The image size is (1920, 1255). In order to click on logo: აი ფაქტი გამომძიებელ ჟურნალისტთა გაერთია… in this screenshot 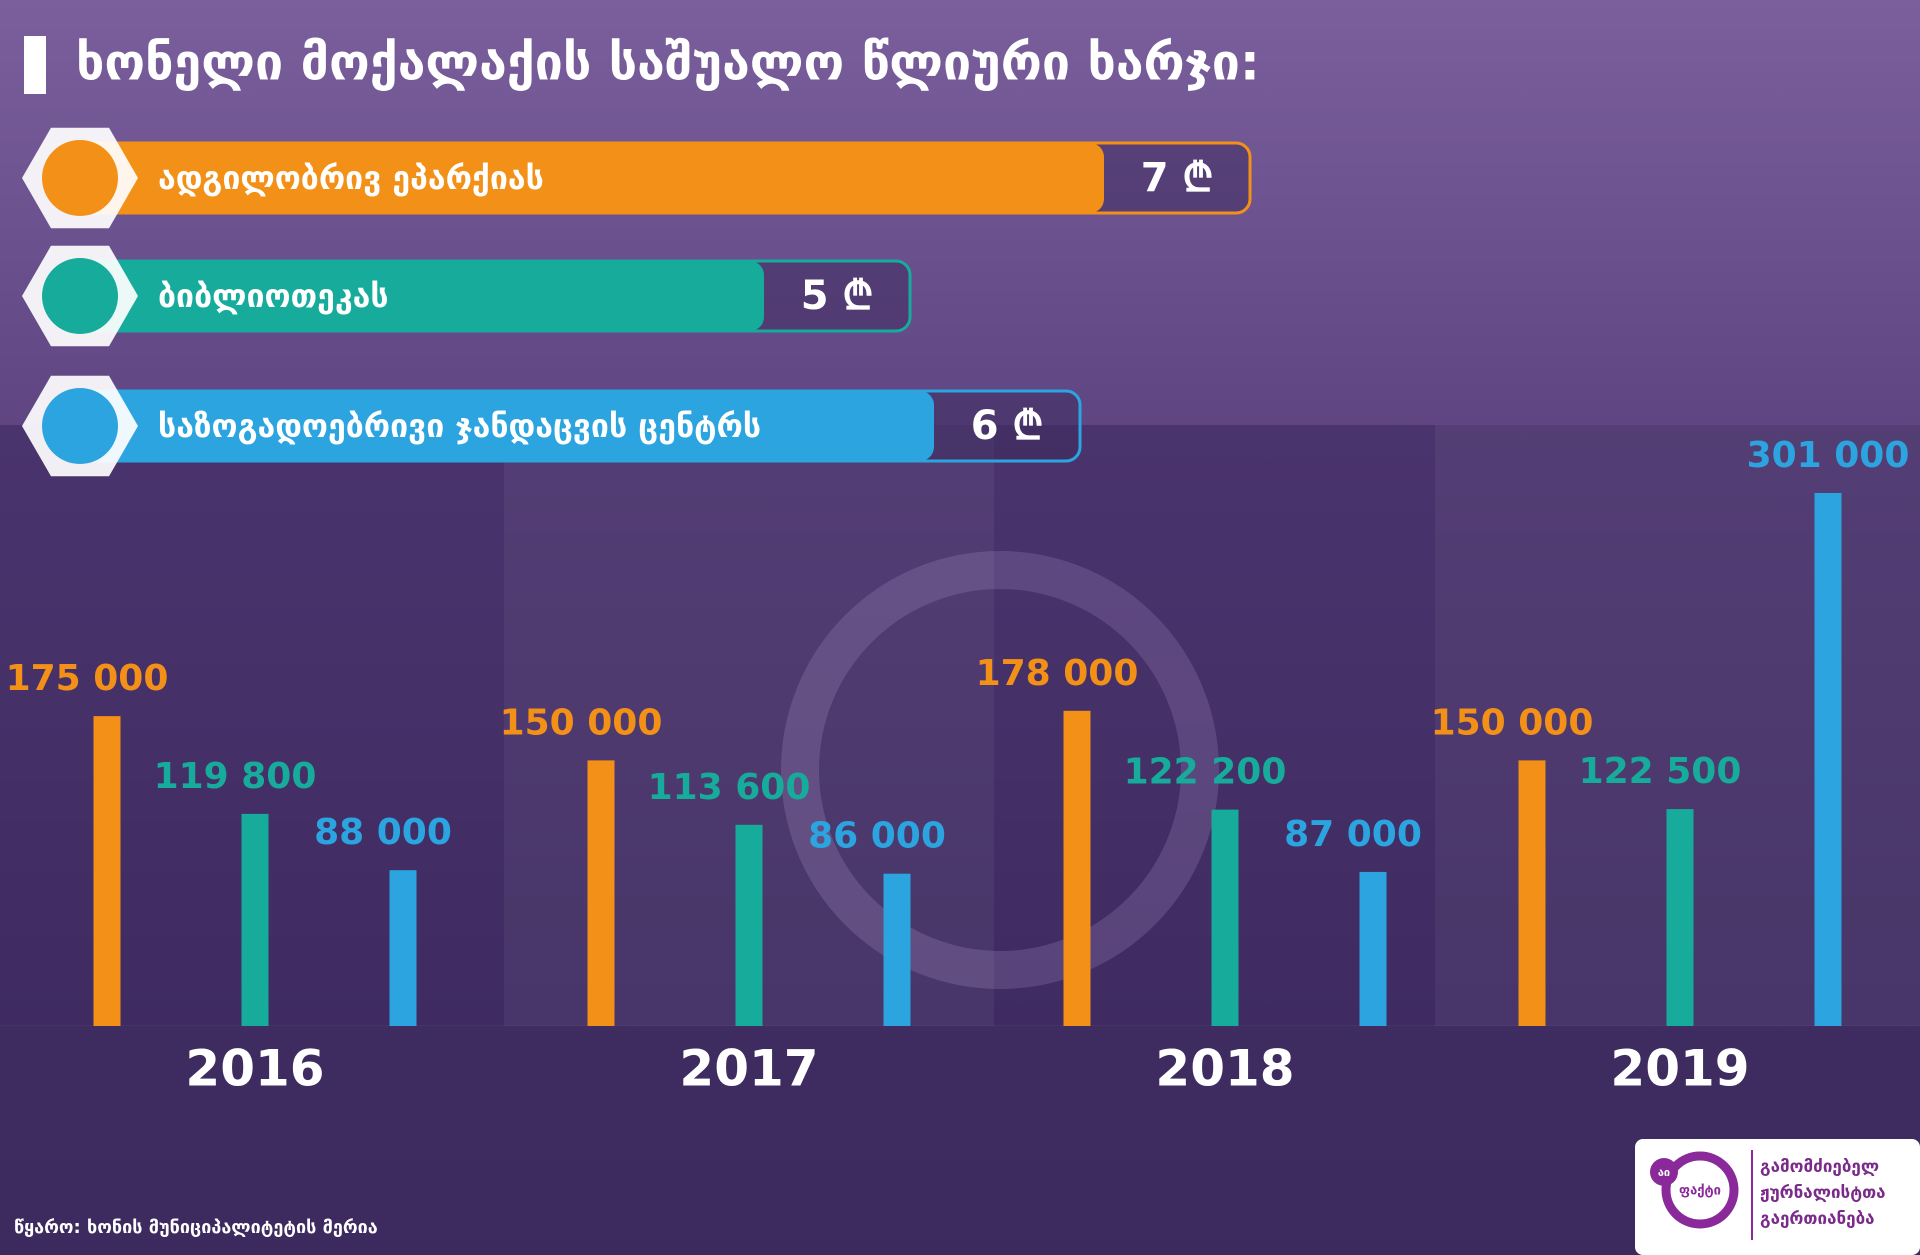, I will do `click(1777, 1197)`.